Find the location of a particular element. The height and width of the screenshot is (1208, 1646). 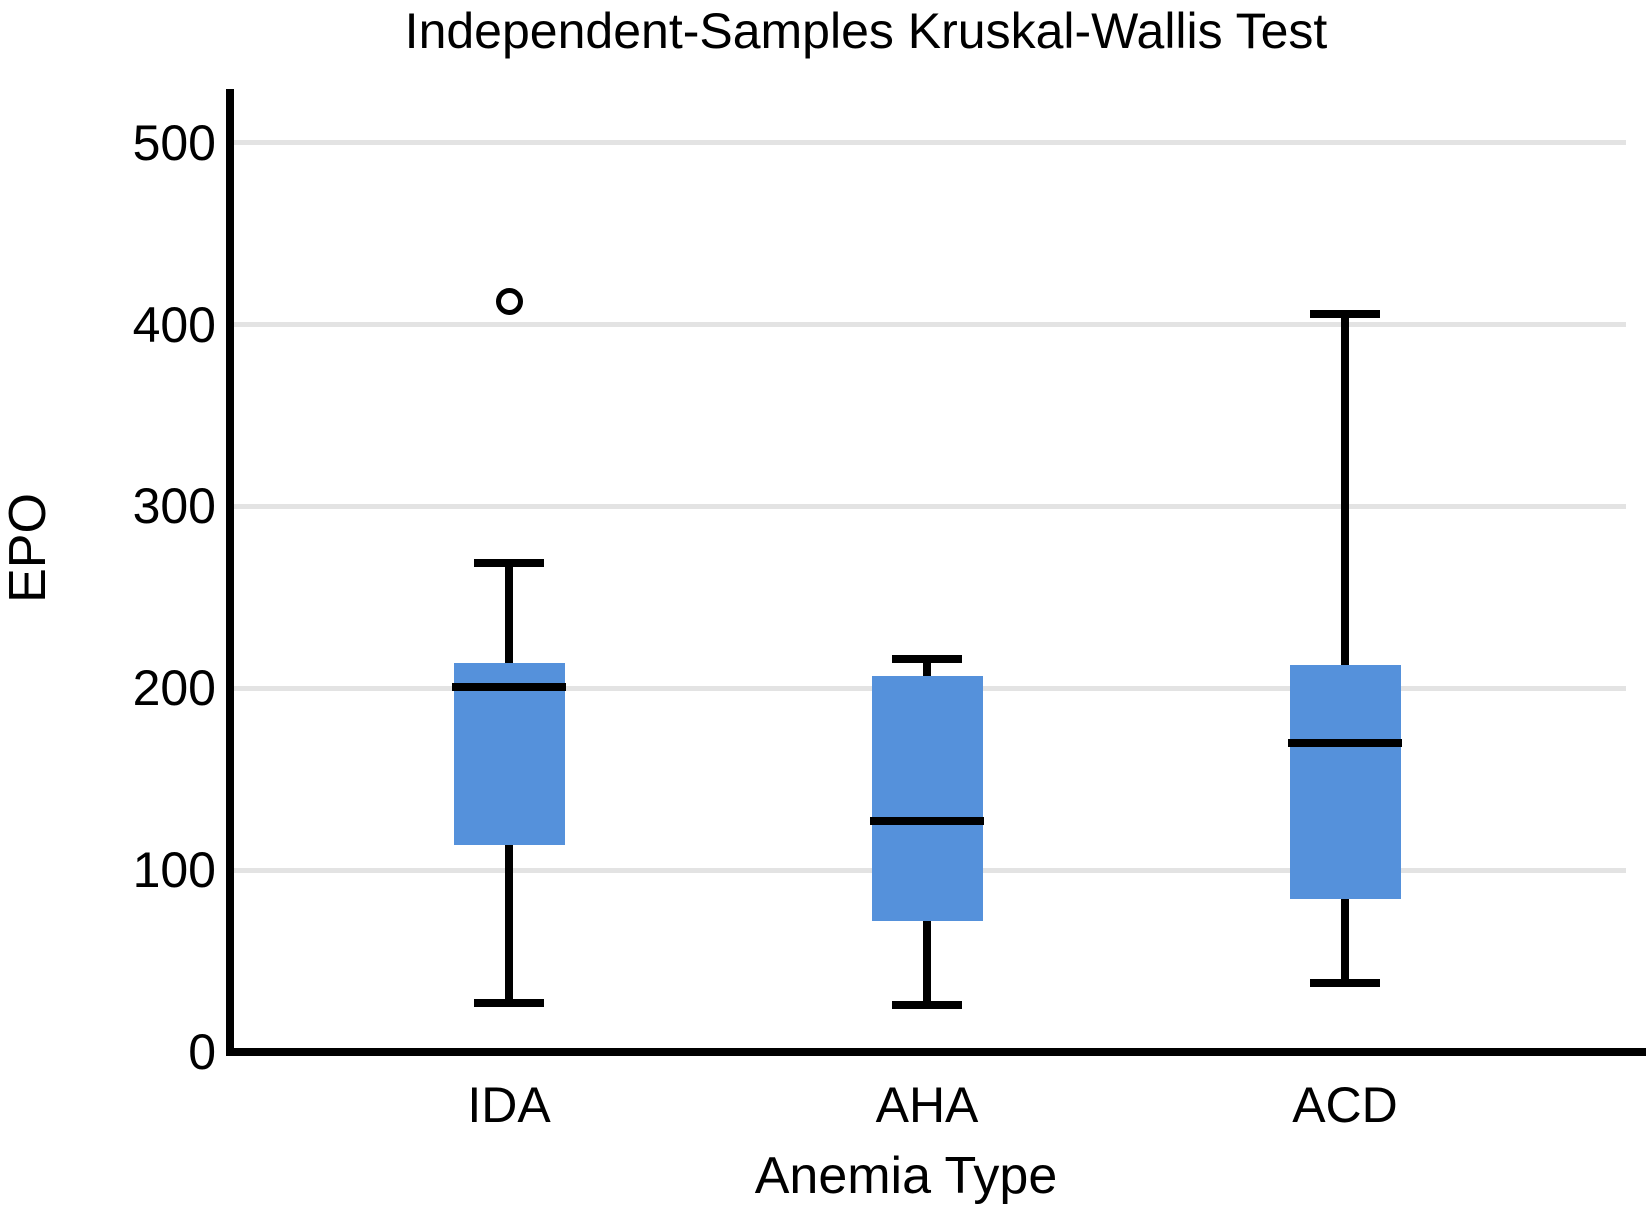

x-axis-line is located at coordinates (936, 1052).